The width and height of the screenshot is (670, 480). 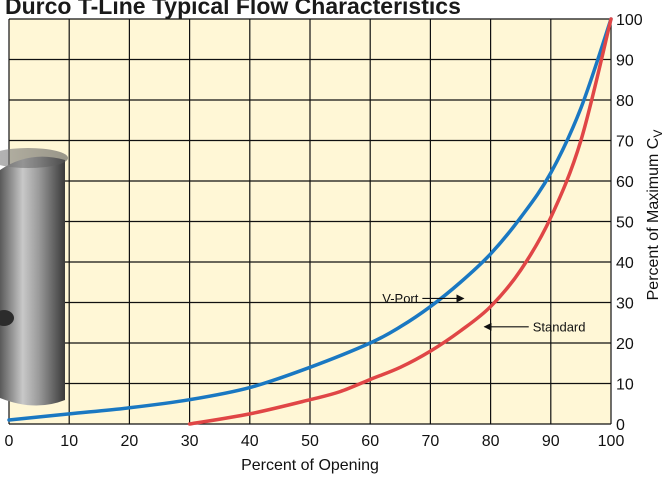 I want to click on x-tick-label-10: 10, so click(x=69, y=441).